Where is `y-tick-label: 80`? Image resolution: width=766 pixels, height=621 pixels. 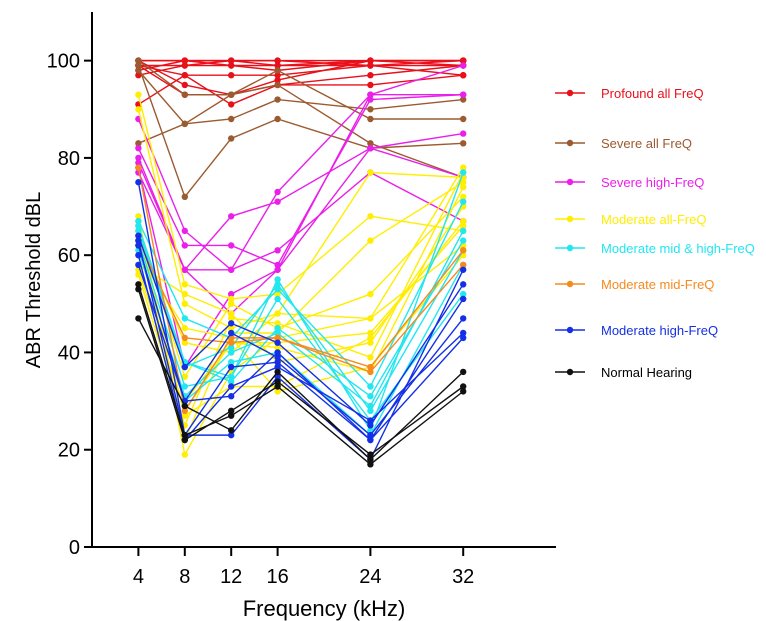 y-tick-label: 80 is located at coordinates (69, 159).